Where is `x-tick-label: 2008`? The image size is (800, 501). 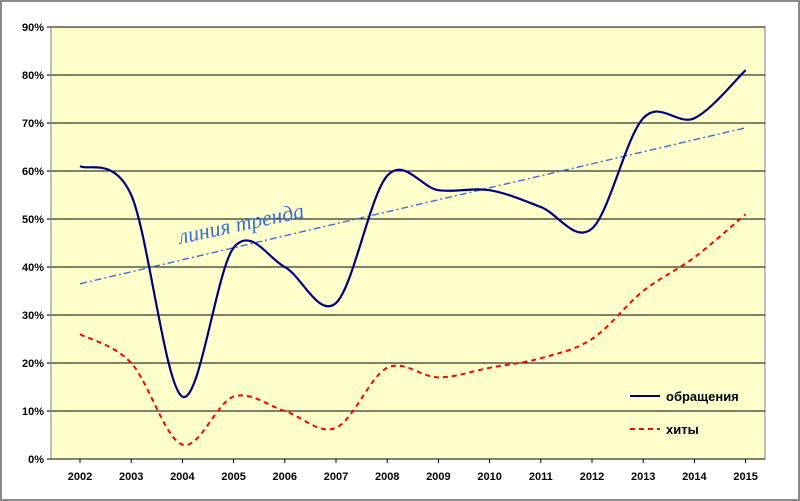 x-tick-label: 2008 is located at coordinates (387, 477).